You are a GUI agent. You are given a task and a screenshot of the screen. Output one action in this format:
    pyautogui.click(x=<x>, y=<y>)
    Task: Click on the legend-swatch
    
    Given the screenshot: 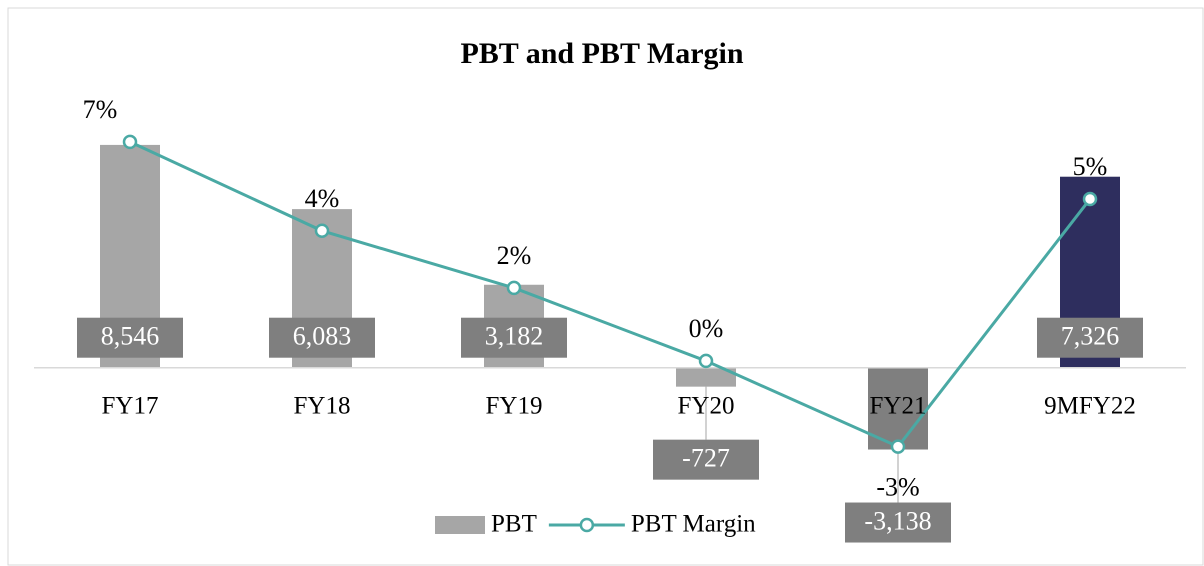 What is the action you would take?
    pyautogui.click(x=460, y=525)
    